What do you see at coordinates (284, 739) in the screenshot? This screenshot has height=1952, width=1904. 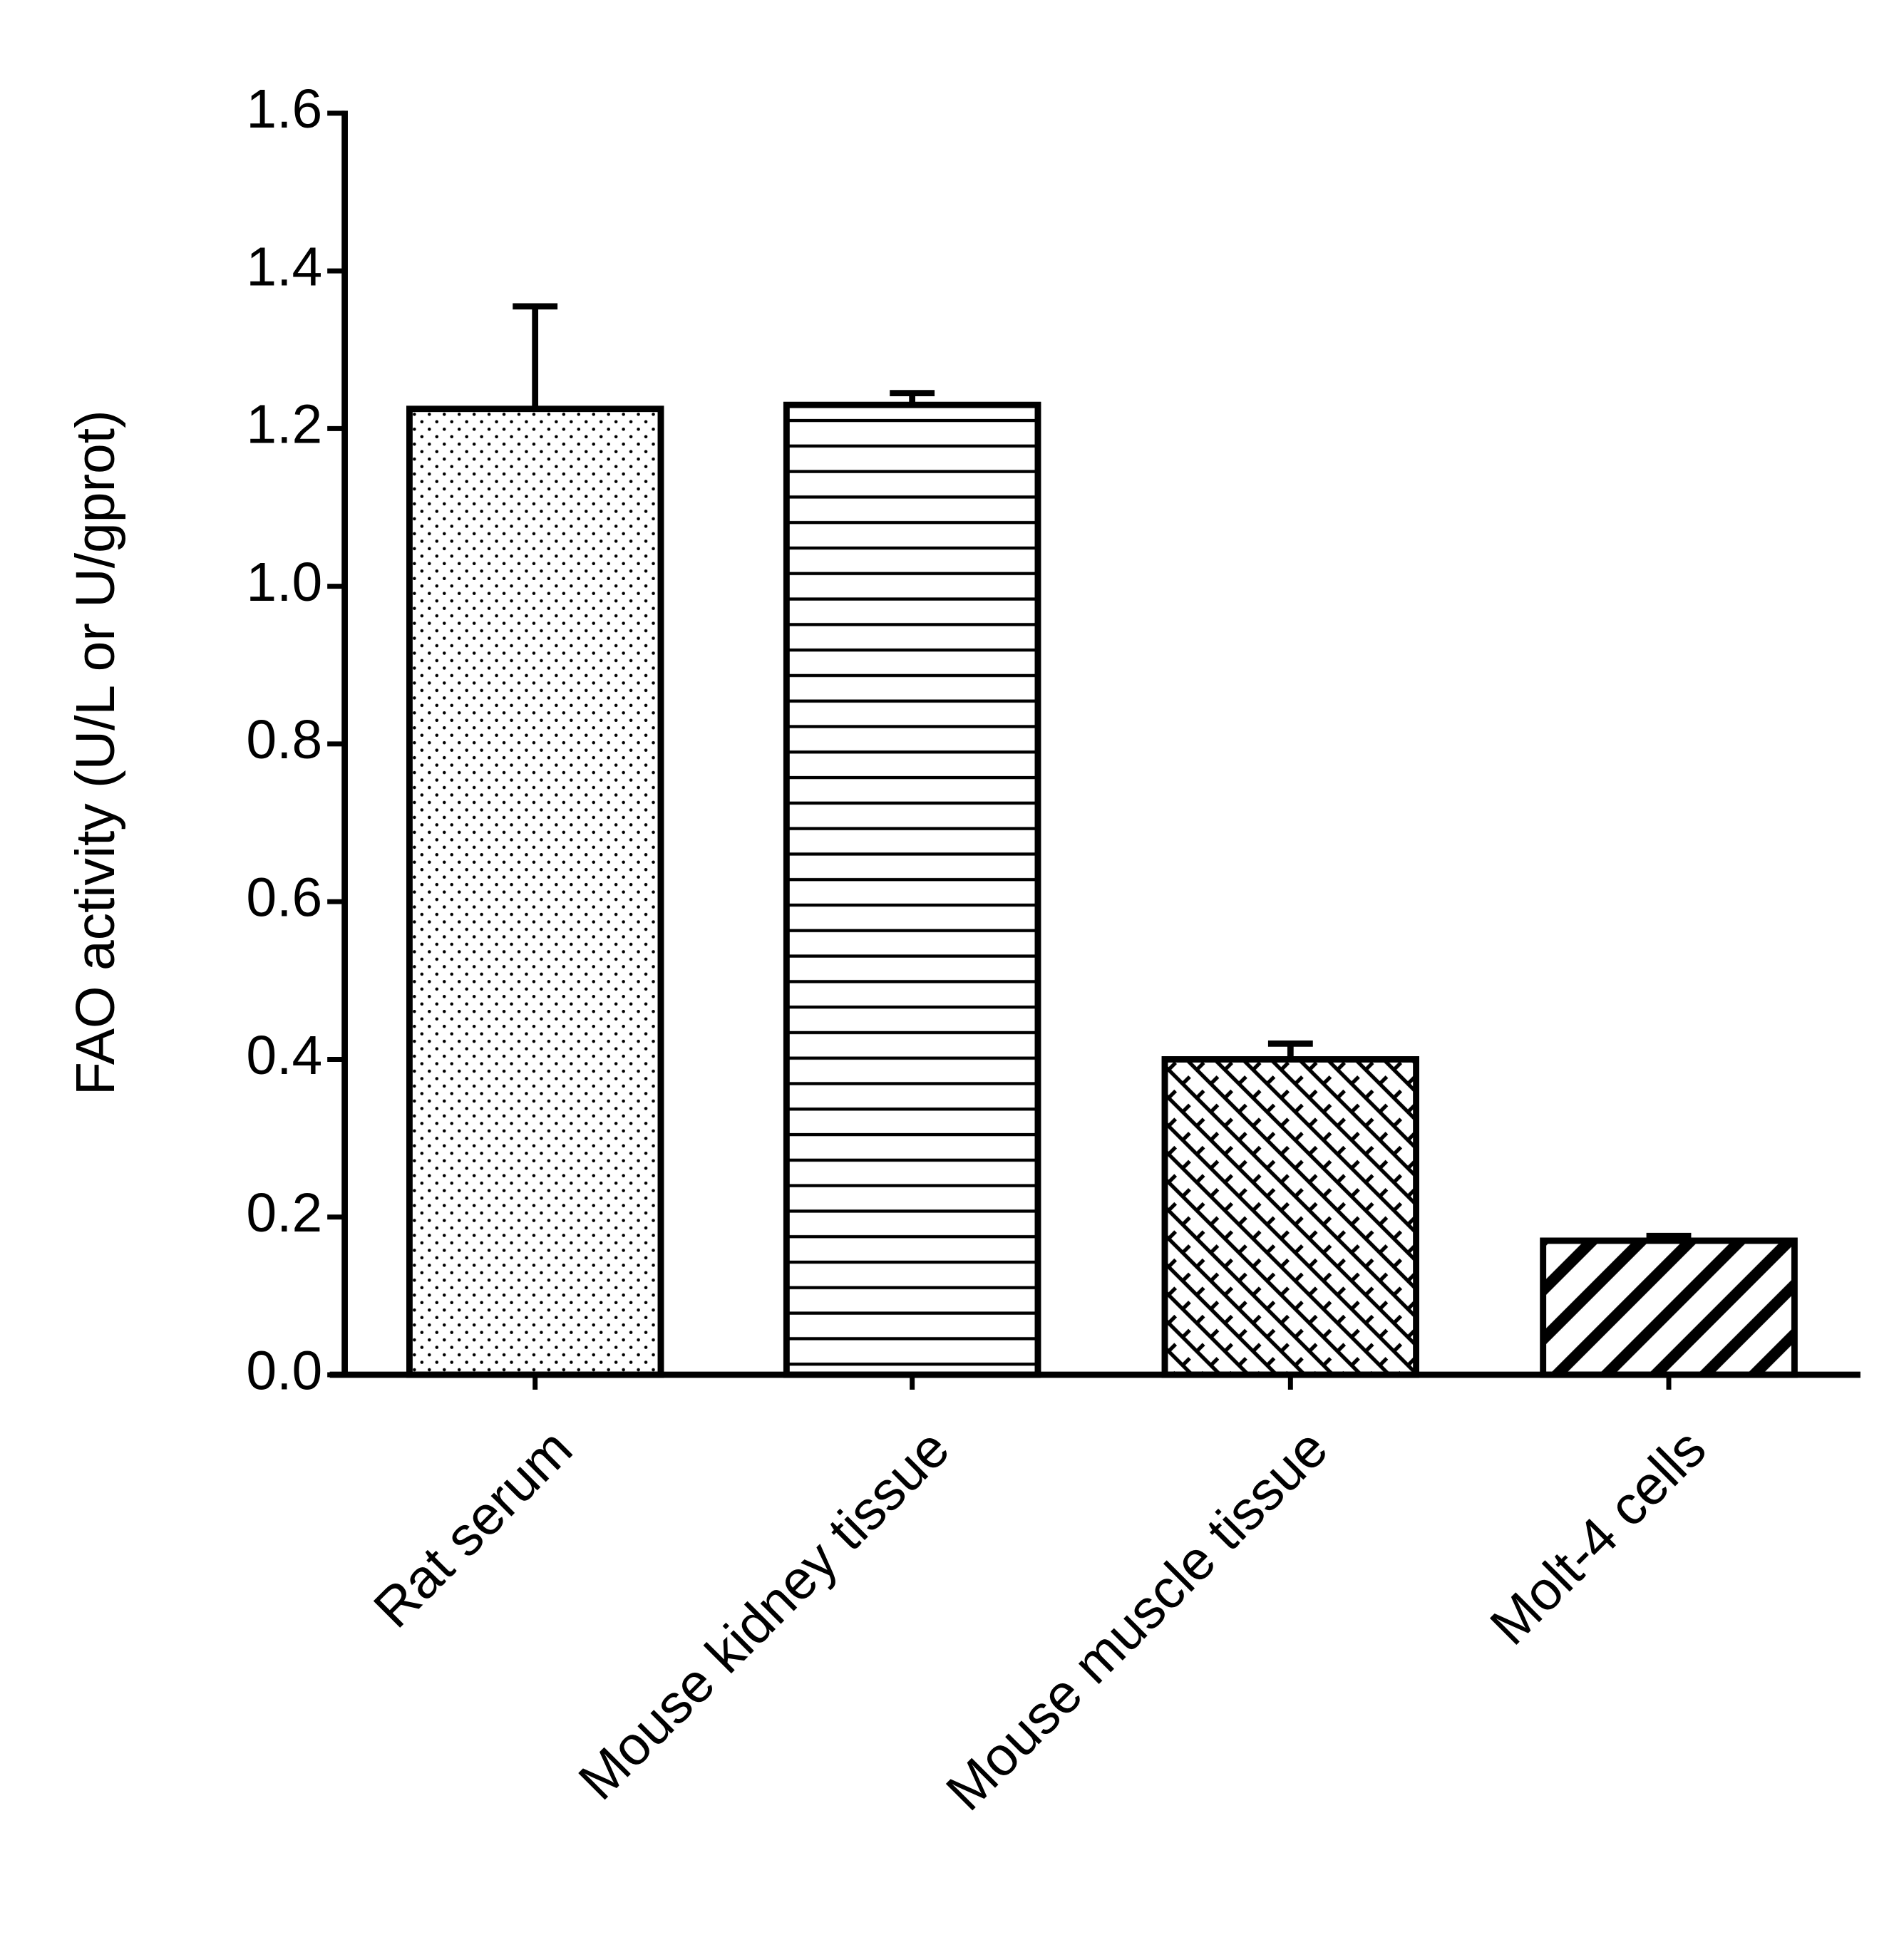 I see `y-tick-label: 0.8` at bounding box center [284, 739].